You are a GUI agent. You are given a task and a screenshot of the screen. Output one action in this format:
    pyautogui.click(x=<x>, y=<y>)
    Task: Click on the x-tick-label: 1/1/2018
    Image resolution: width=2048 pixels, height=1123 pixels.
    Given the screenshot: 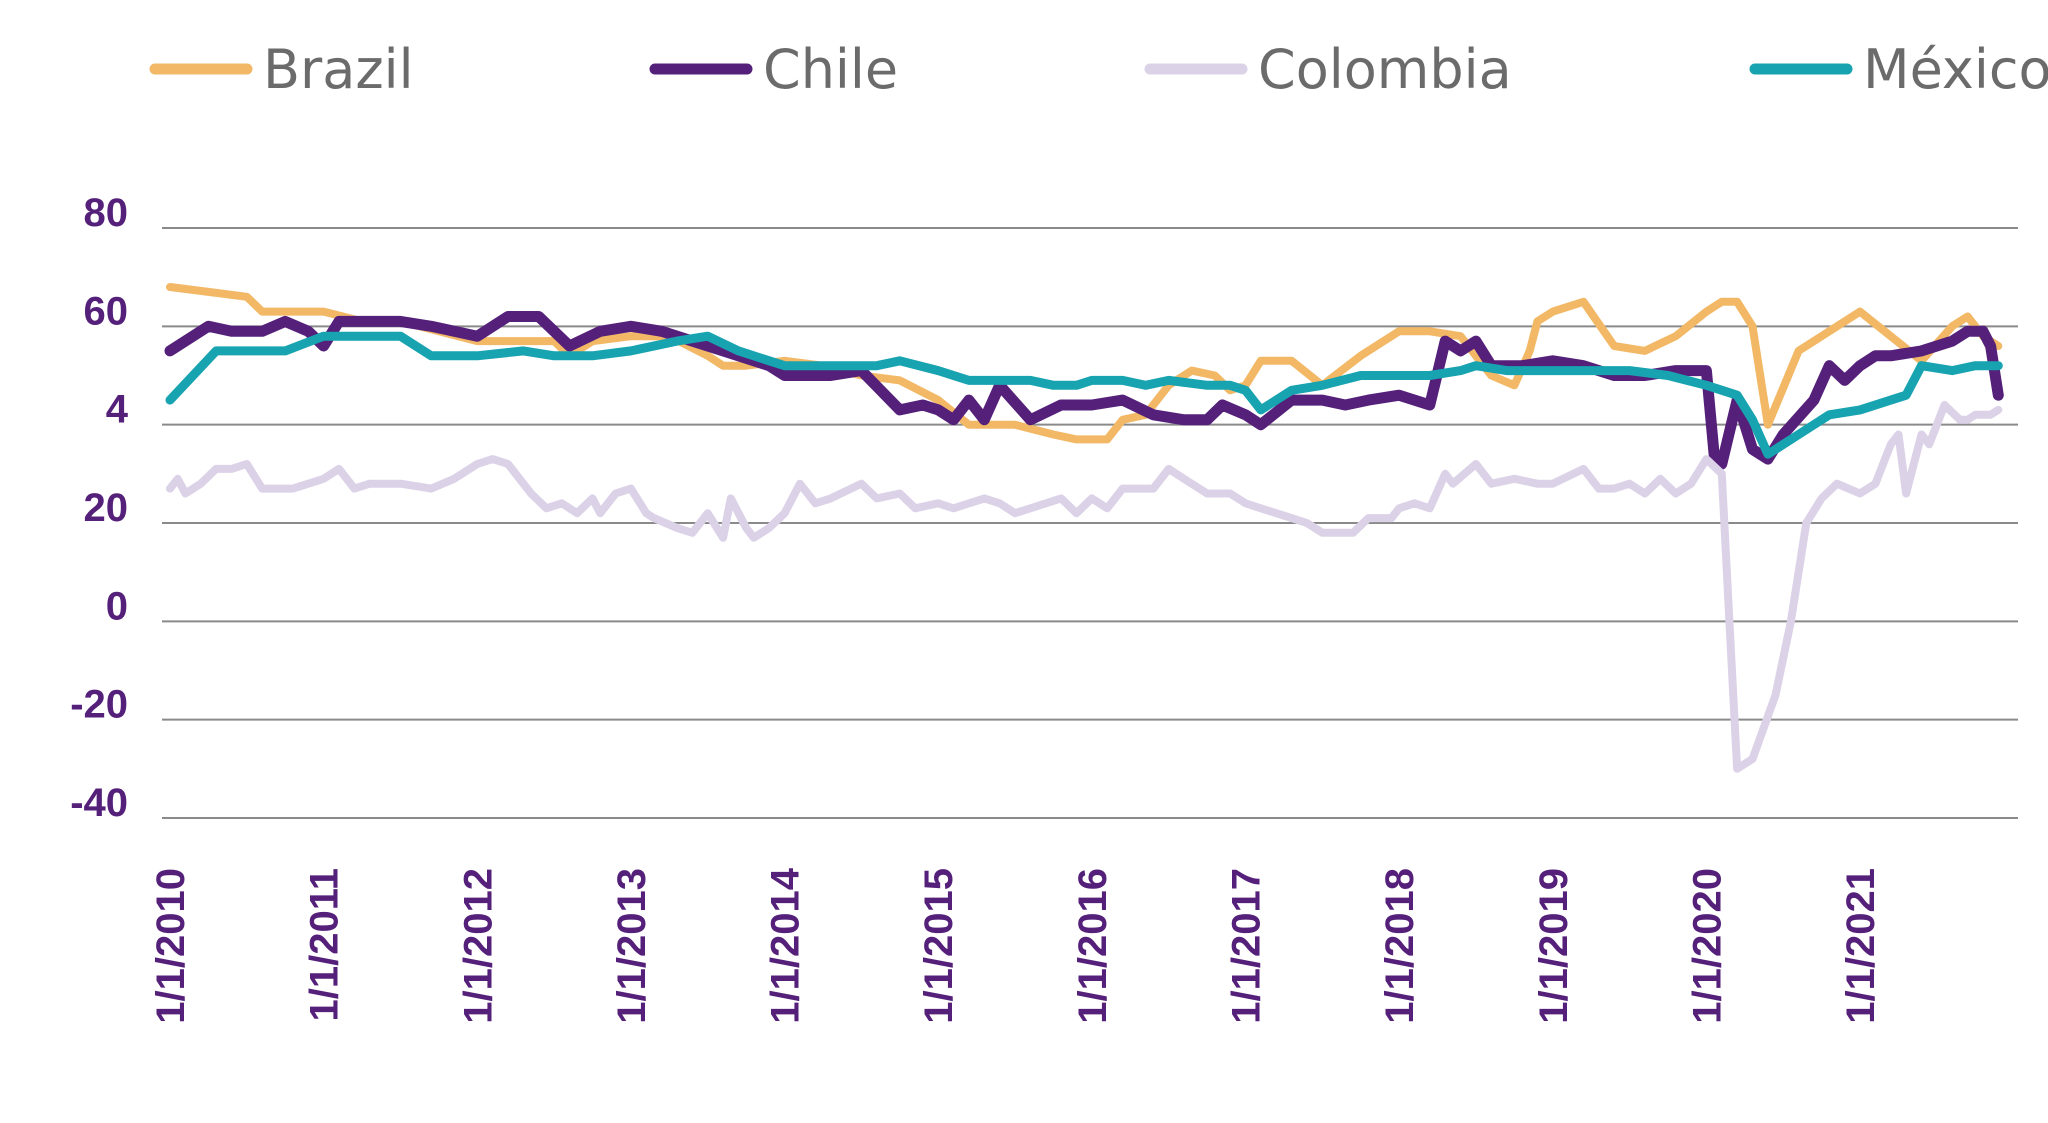 What is the action you would take?
    pyautogui.click(x=1400, y=946)
    